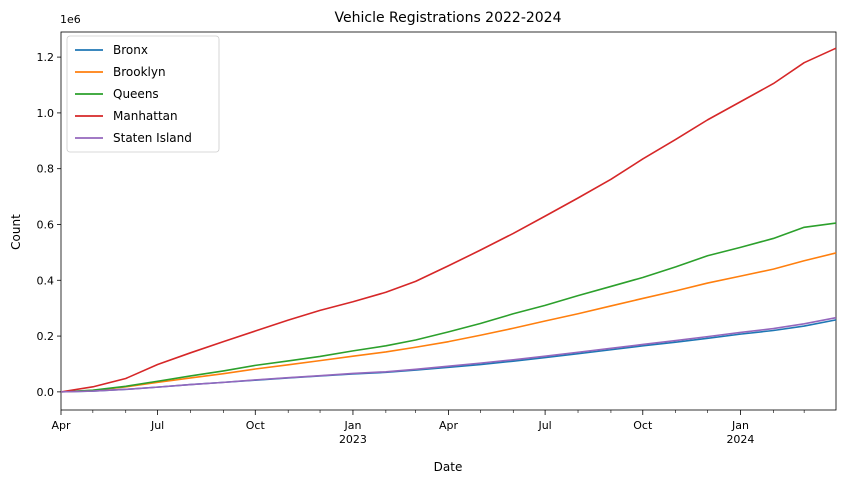  What do you see at coordinates (139, 72) in the screenshot?
I see `legend-label: Brooklyn` at bounding box center [139, 72].